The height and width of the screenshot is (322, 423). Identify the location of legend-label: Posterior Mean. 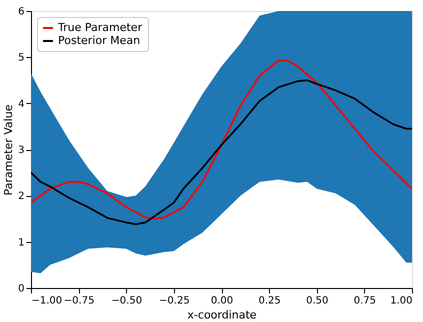
(99, 40).